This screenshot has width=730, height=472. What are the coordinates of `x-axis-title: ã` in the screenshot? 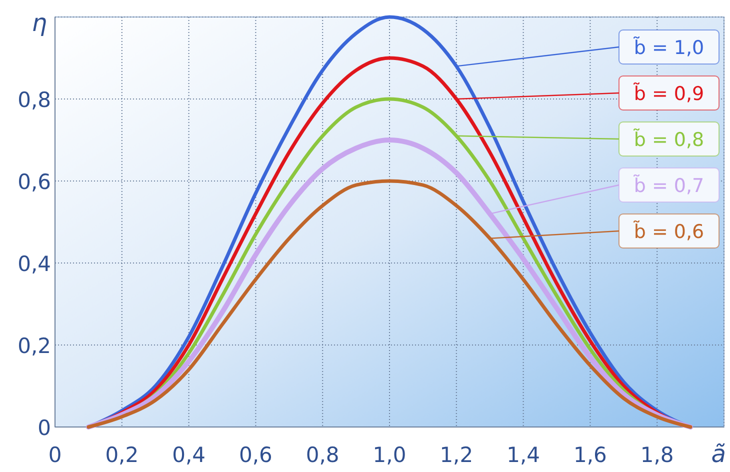 It's located at (718, 454).